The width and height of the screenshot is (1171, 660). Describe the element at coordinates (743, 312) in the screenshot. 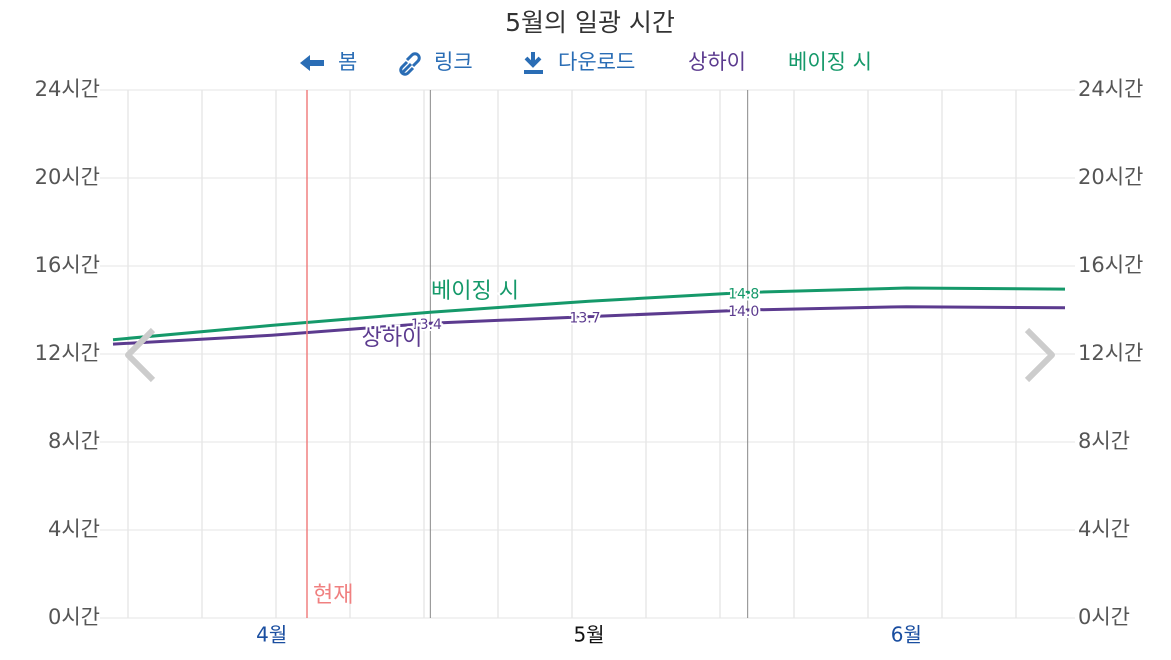

I see `data-label: 14.0` at that location.